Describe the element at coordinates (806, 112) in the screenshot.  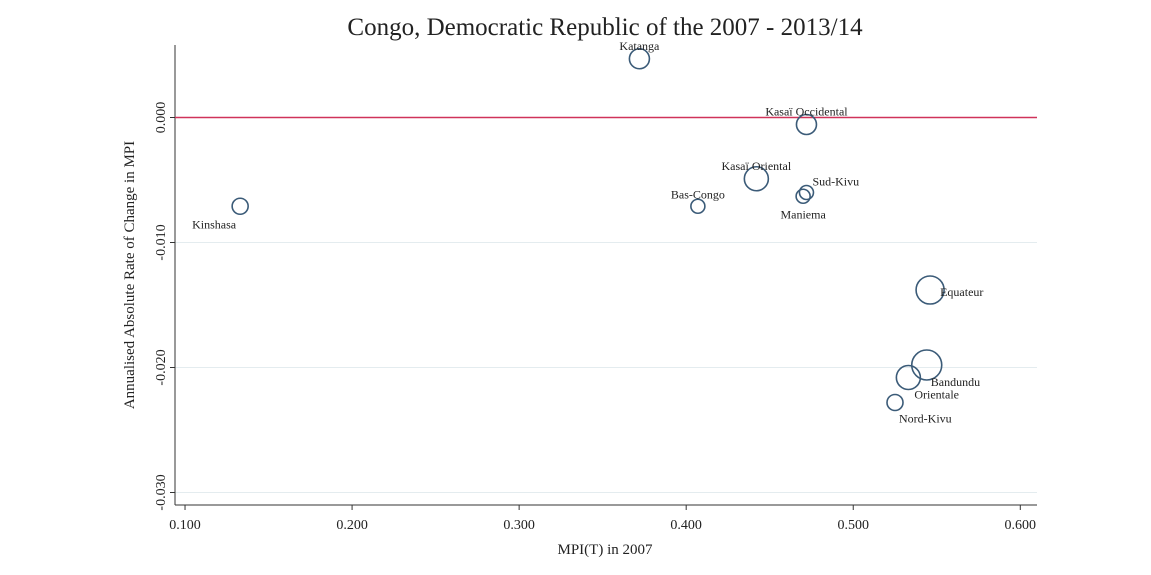
I see `point-label: Kasaï Occidental` at that location.